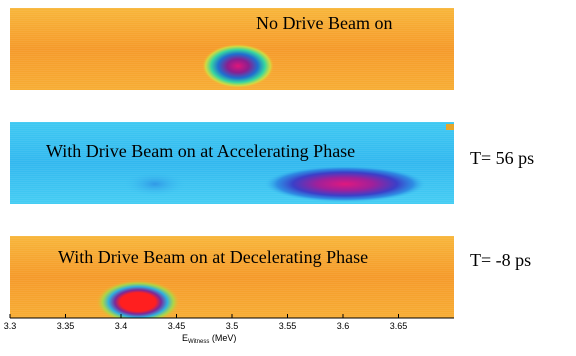 The image size is (576, 356). What do you see at coordinates (238, 66) in the screenshot?
I see `beam-spot-no-drive` at bounding box center [238, 66].